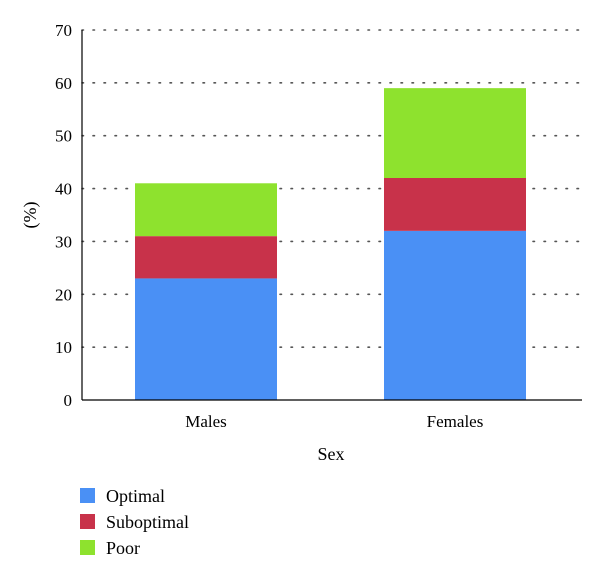 The height and width of the screenshot is (582, 600). What do you see at coordinates (63, 136) in the screenshot?
I see `y-tick-label: 50` at bounding box center [63, 136].